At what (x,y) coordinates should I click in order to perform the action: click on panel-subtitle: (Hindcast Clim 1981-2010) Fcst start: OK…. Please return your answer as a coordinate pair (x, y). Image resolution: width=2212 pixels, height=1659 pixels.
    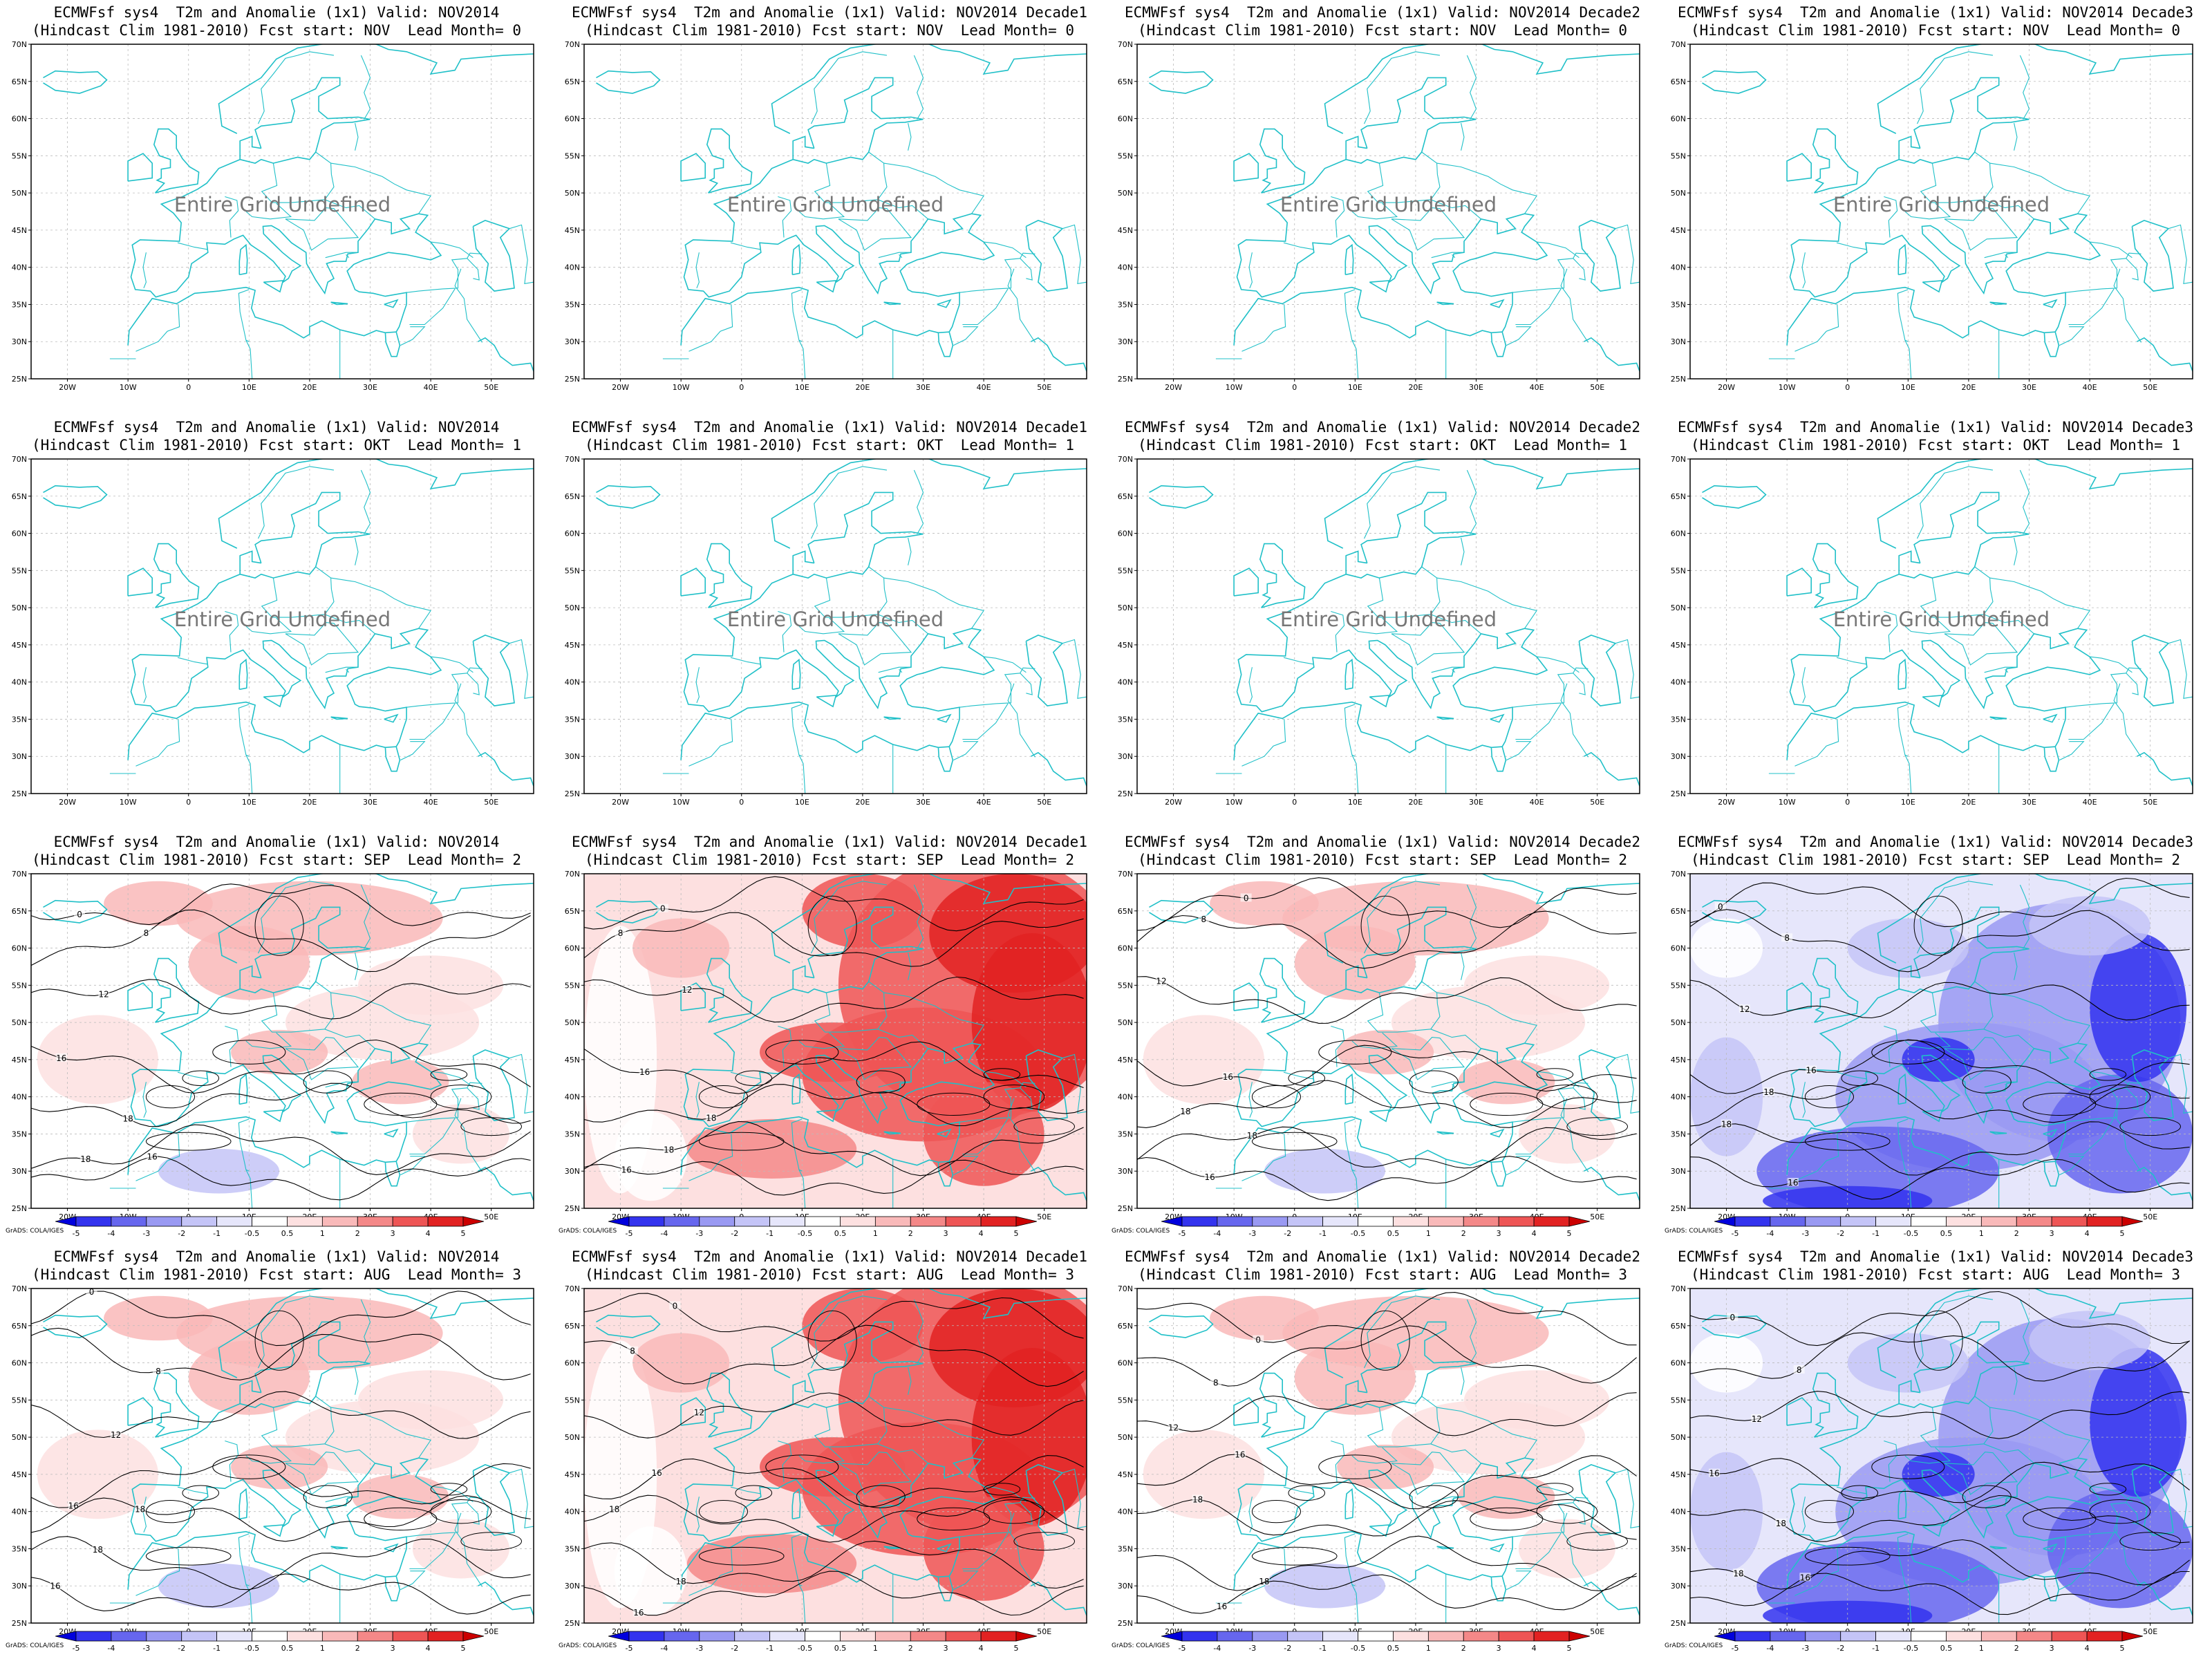
    Looking at the image, I should click on (1935, 445).